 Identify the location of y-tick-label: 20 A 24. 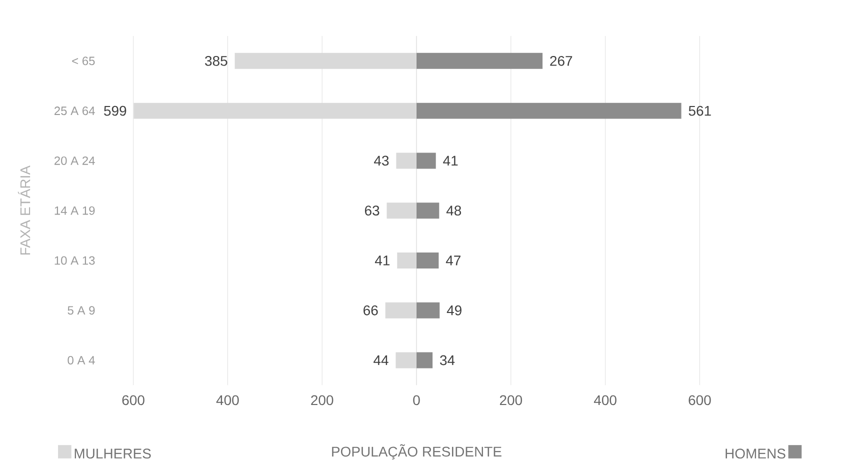
(74, 160).